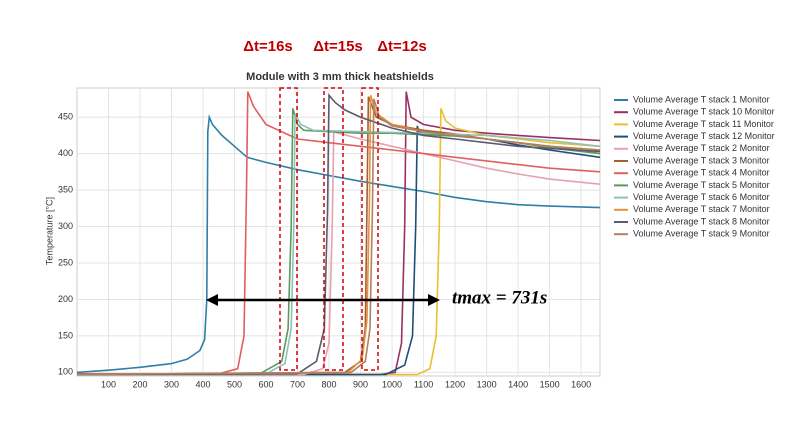 This screenshot has width=807, height=421. I want to click on x-tick-label: 1000, so click(392, 384).